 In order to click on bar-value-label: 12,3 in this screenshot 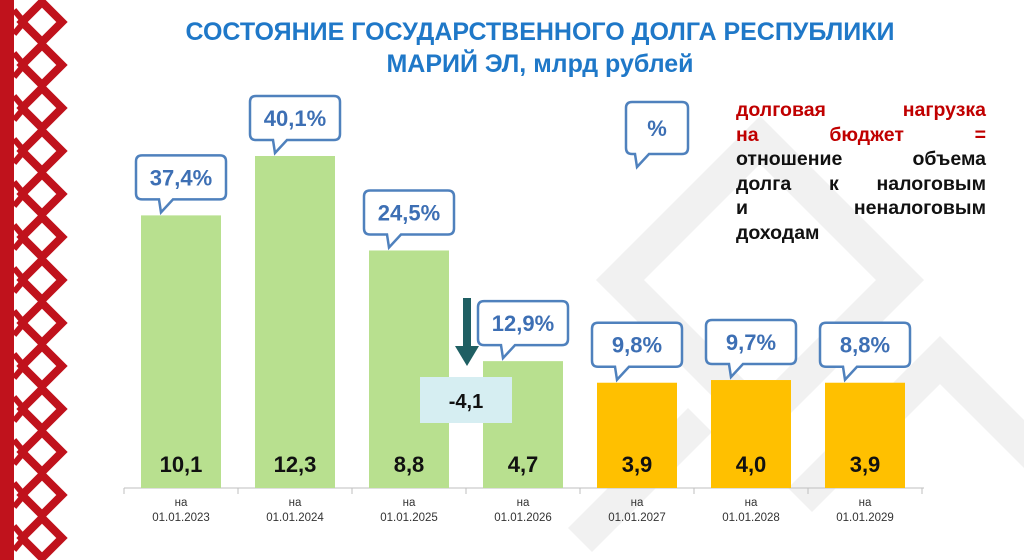, I will do `click(295, 464)`.